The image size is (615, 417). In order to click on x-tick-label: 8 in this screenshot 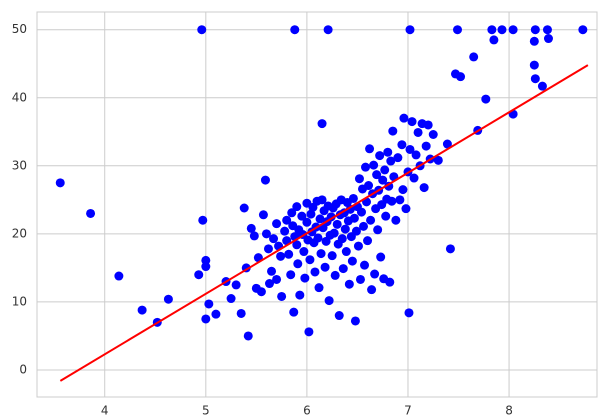, I will do `click(509, 410)`.